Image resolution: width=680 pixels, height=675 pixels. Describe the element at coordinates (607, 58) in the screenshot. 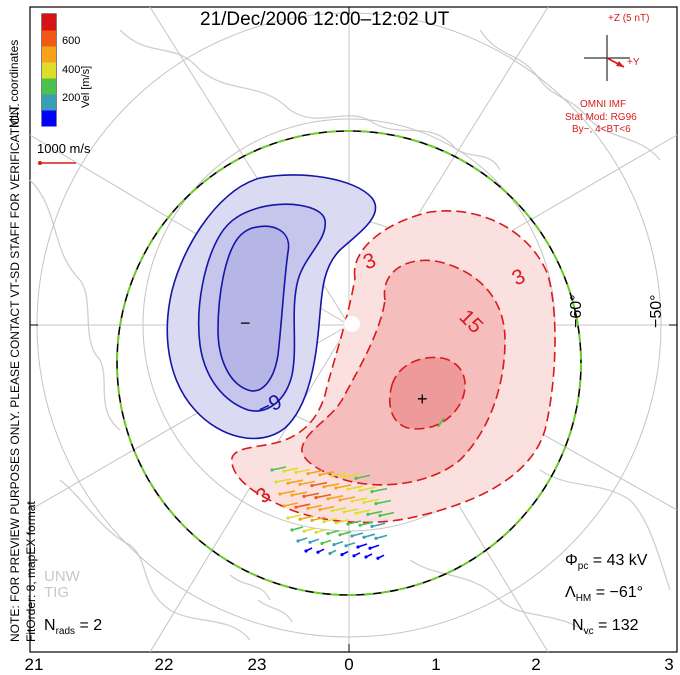

I see `imf-clock-dial` at that location.